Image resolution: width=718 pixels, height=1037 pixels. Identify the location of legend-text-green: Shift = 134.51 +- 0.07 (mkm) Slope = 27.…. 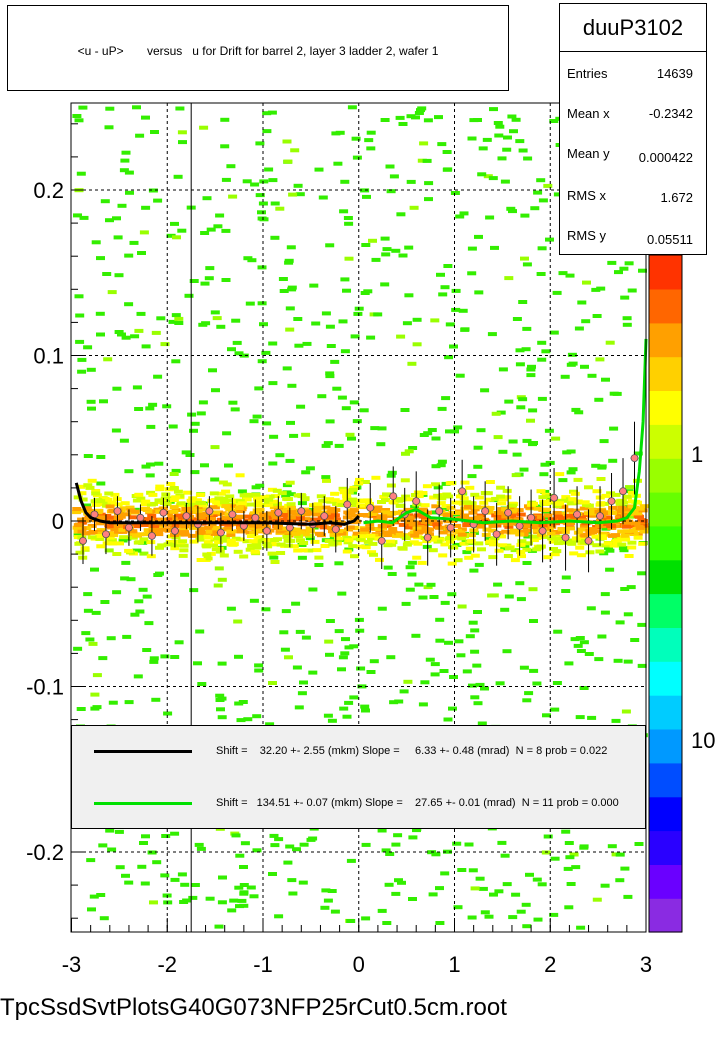
(417, 803).